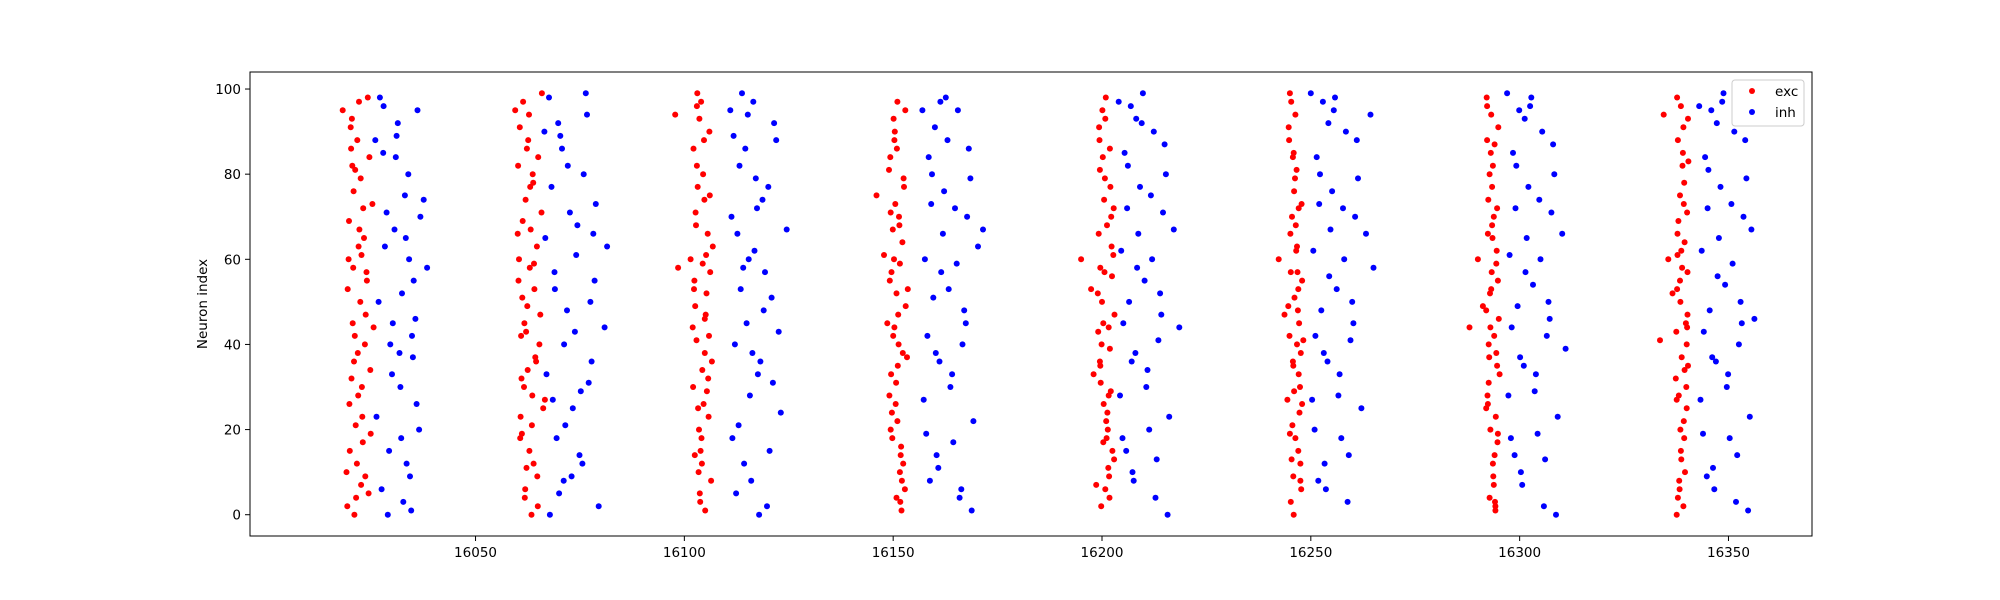 This screenshot has width=2000, height=600. What do you see at coordinates (1102, 553) in the screenshot?
I see `x-tick-label: 16200` at bounding box center [1102, 553].